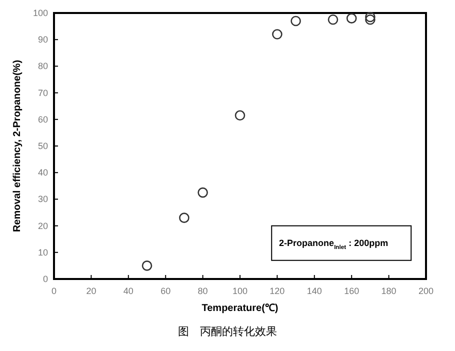 The width and height of the screenshot is (455, 351). Describe the element at coordinates (43, 93) in the screenshot. I see `y-tick-label: 70` at that location.